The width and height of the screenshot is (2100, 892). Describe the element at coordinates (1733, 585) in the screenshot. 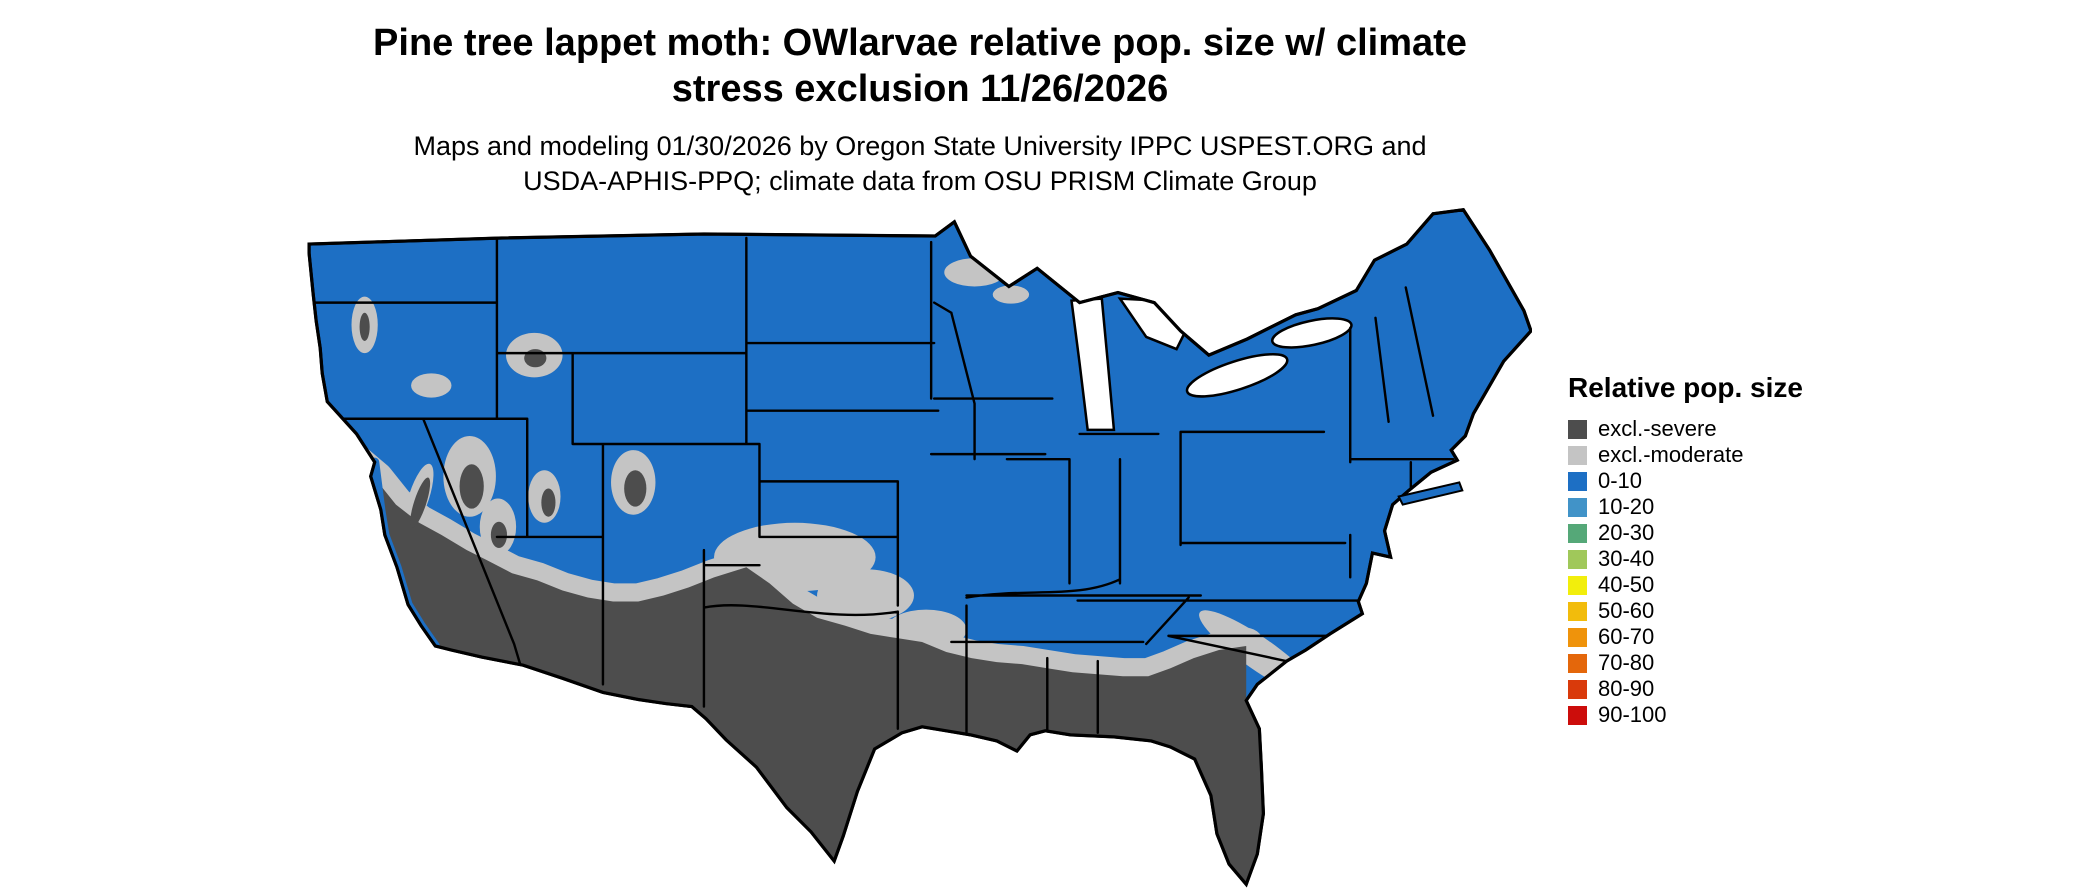

I see `legend-item: 40-50` at that location.